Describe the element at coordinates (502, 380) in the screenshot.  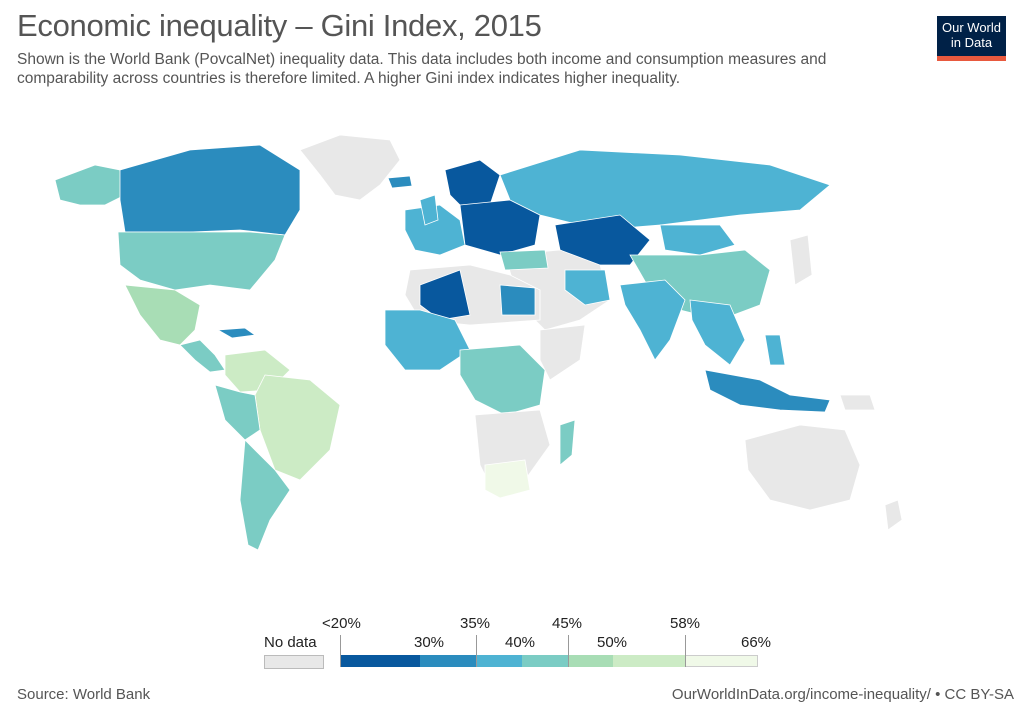
I see `region-central-africa` at that location.